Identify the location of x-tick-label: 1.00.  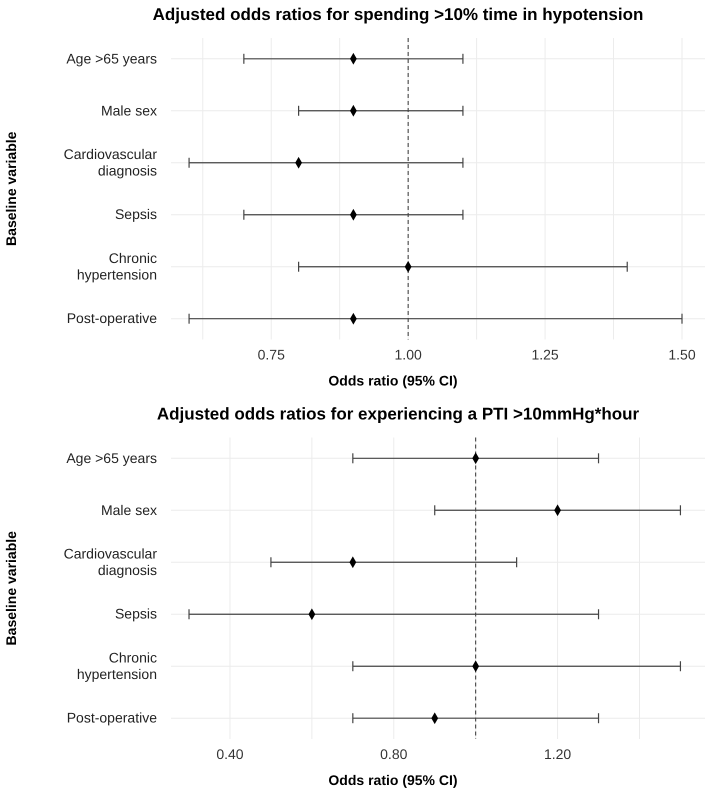
(408, 354).